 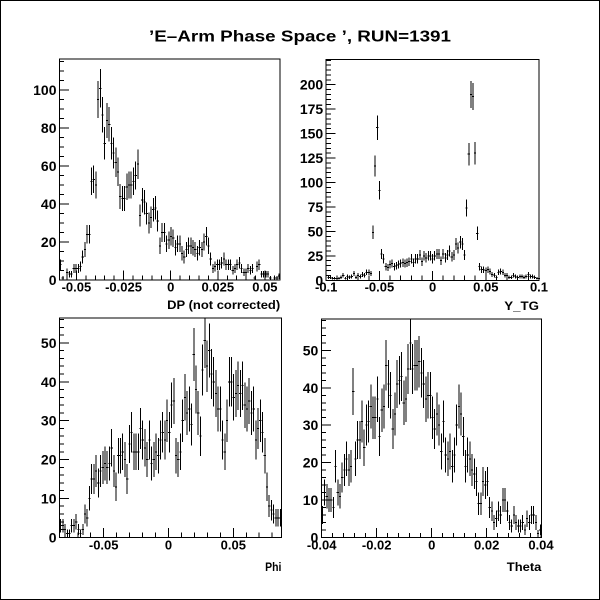 What do you see at coordinates (223, 305) in the screenshot?
I see `svg-text: DP (not corrected)` at bounding box center [223, 305].